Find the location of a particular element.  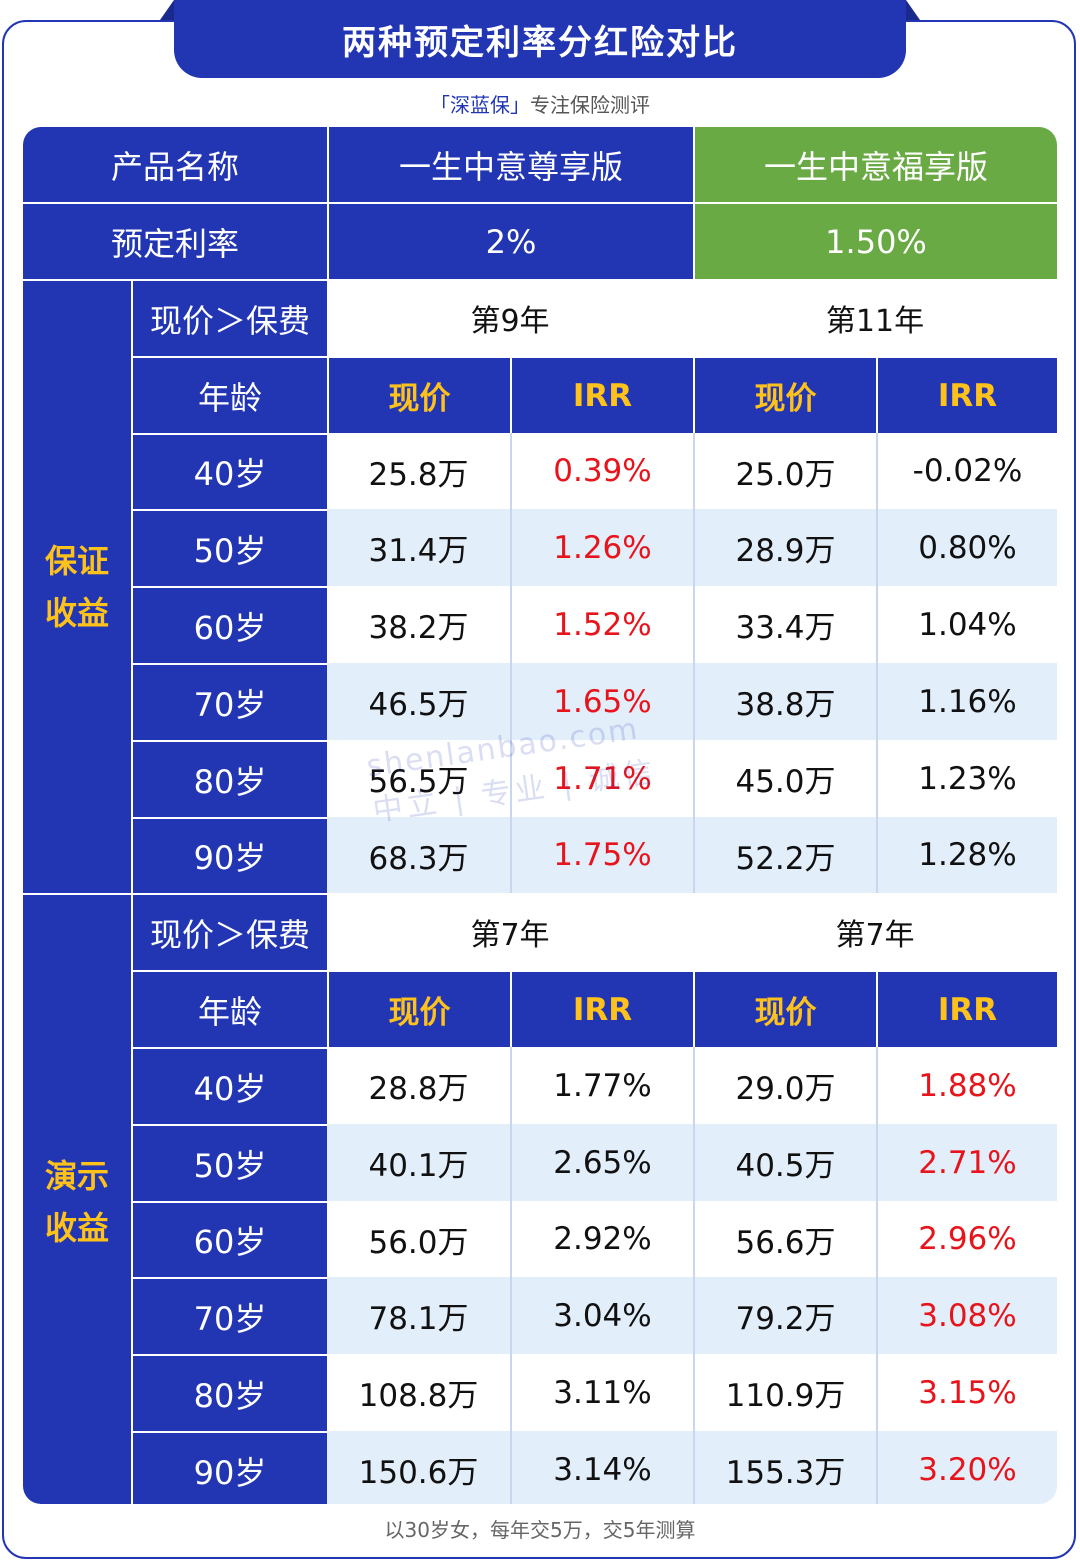

product-name-label: 产品名称 is located at coordinates (175, 164).